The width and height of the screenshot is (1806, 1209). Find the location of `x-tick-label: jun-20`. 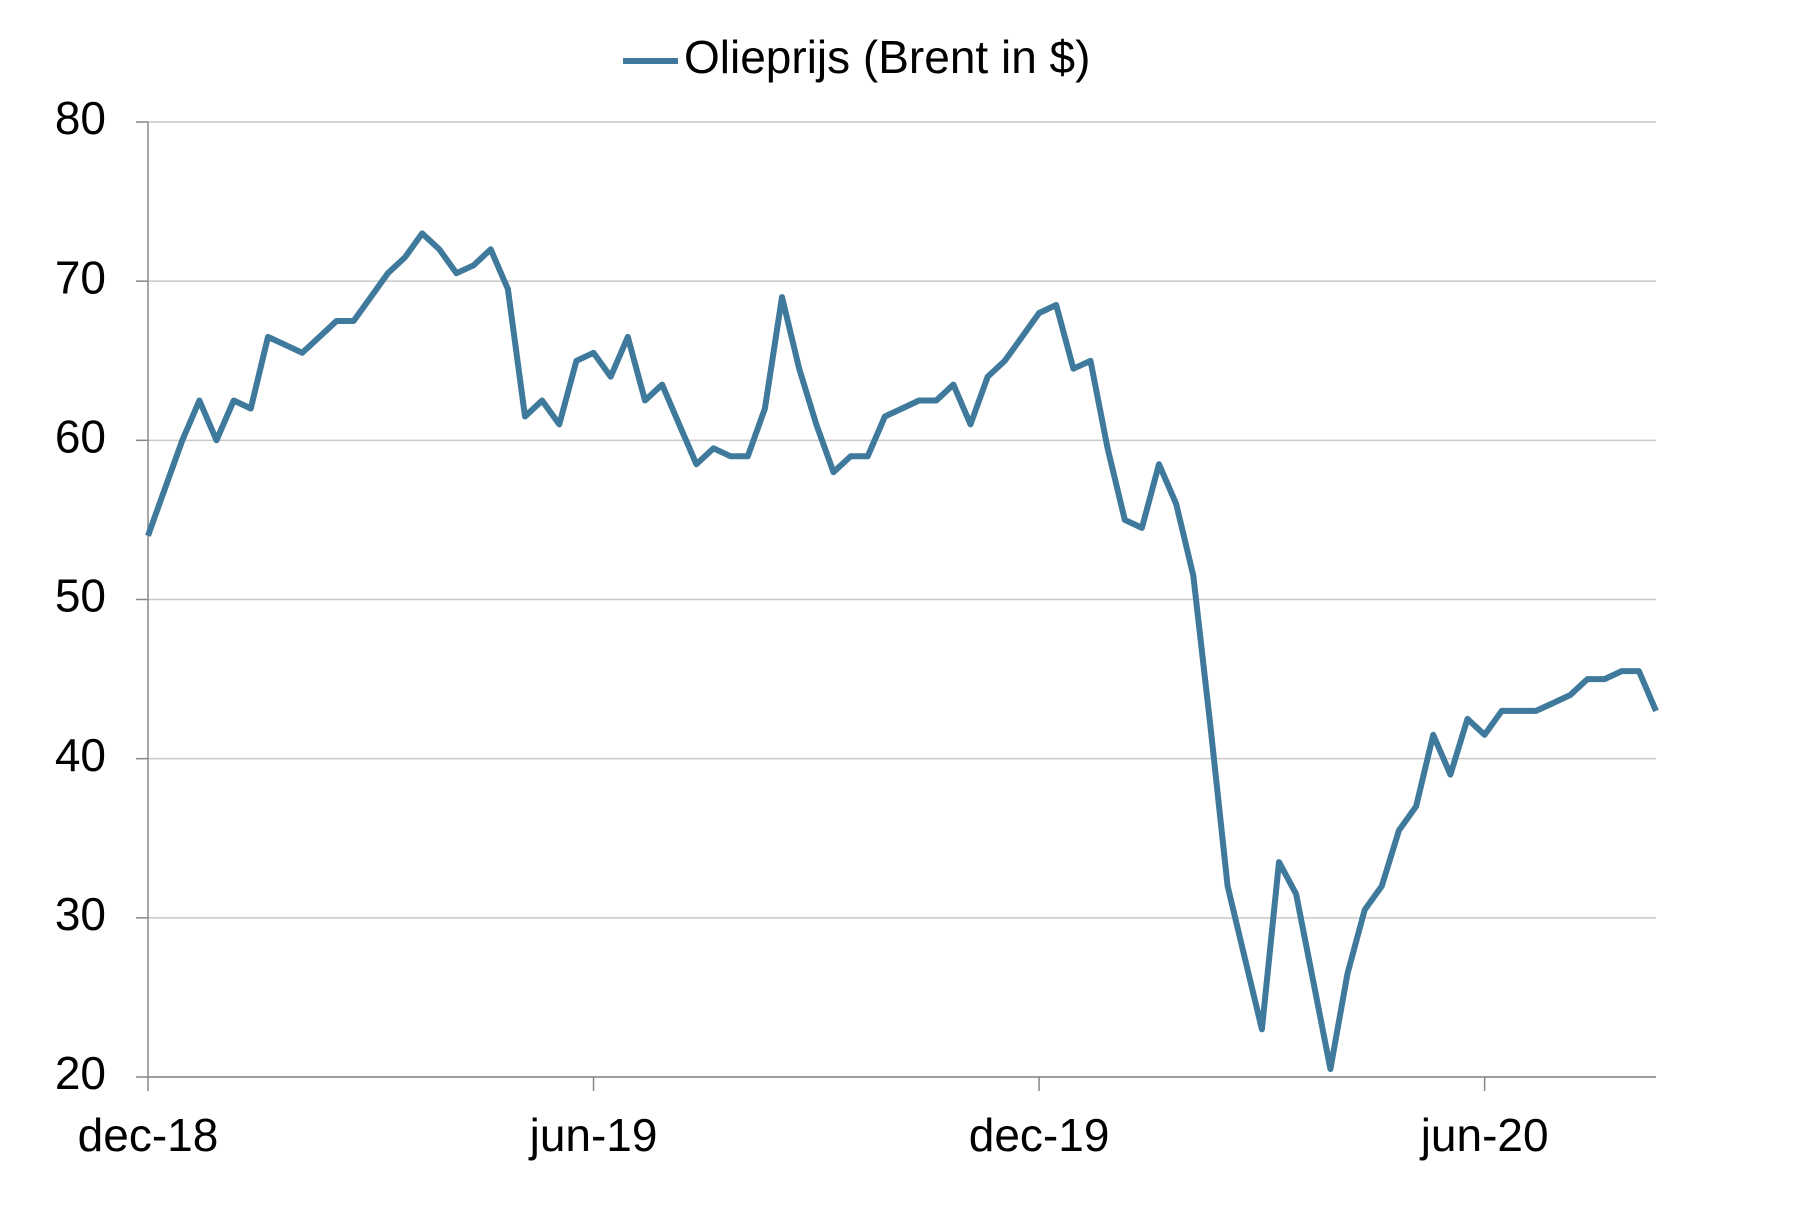

x-tick-label: jun-20 is located at coordinates (1484, 1135).